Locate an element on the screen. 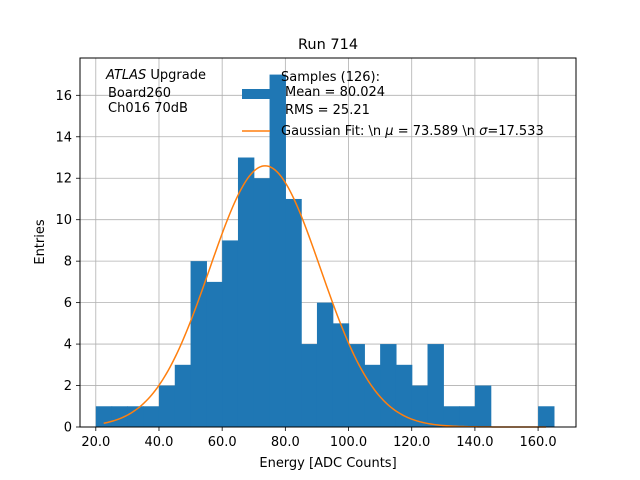 The width and height of the screenshot is (640, 480). x-axis-label: Energy [ADC Counts] is located at coordinates (327, 463).